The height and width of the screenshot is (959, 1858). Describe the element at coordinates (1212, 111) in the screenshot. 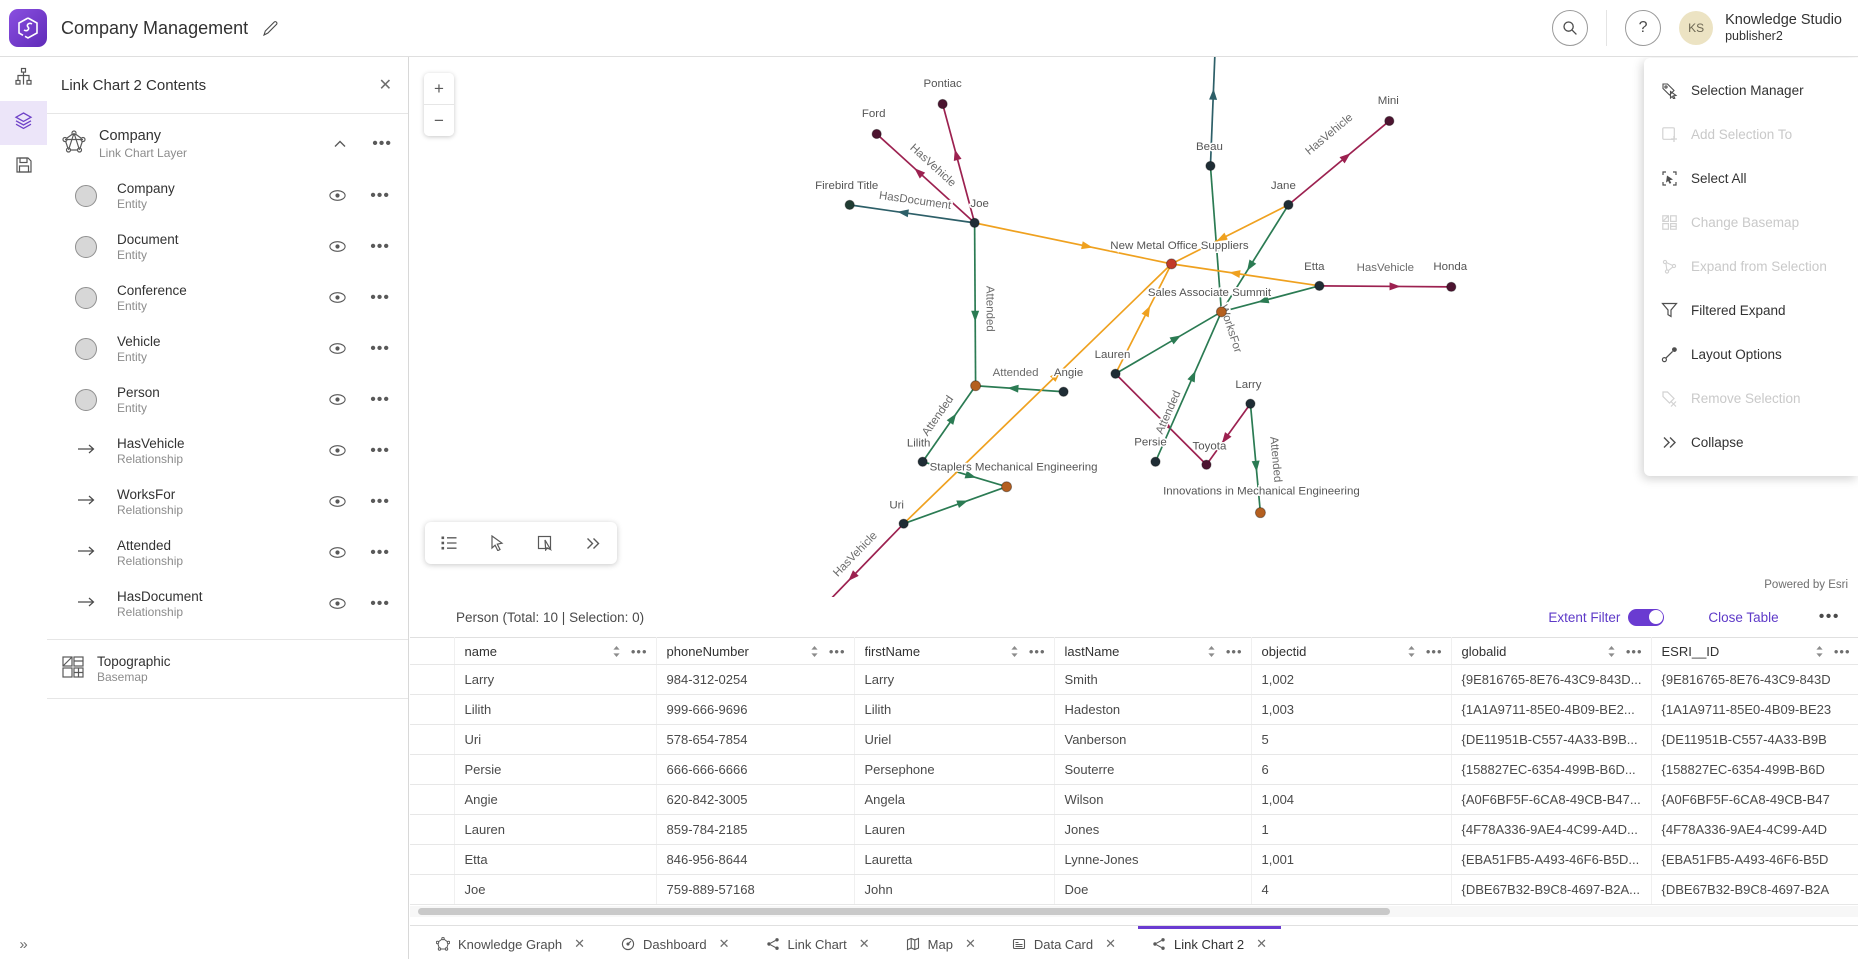

I see `edge-hasdocument-beau-off_top` at that location.